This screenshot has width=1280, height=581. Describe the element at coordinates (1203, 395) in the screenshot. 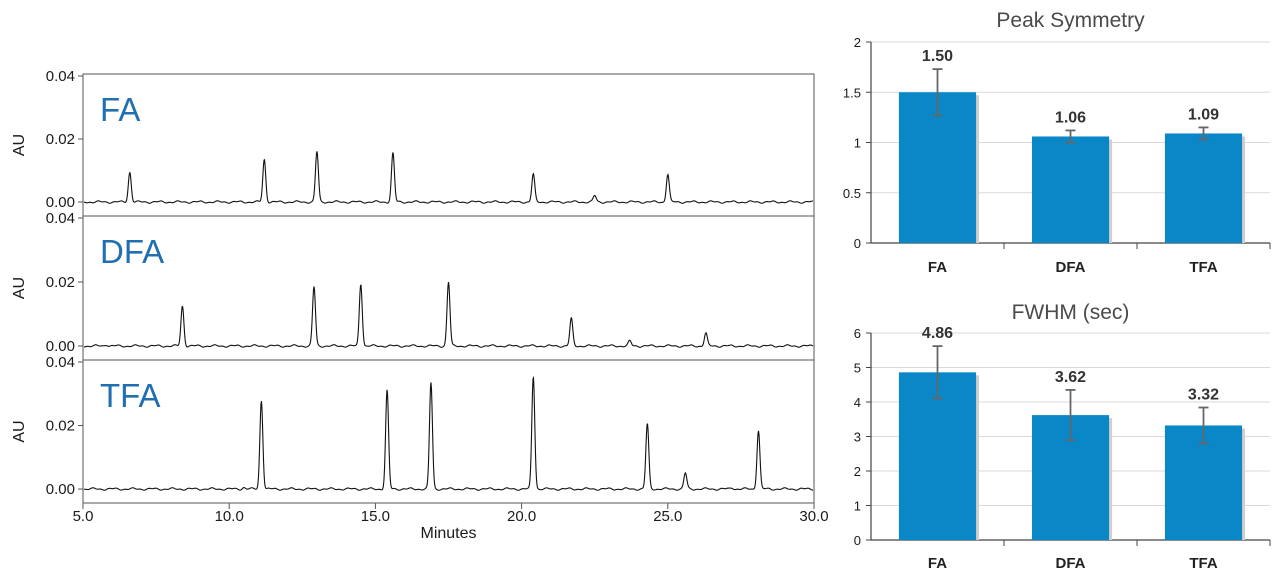

I see `data-label: 3.32` at that location.